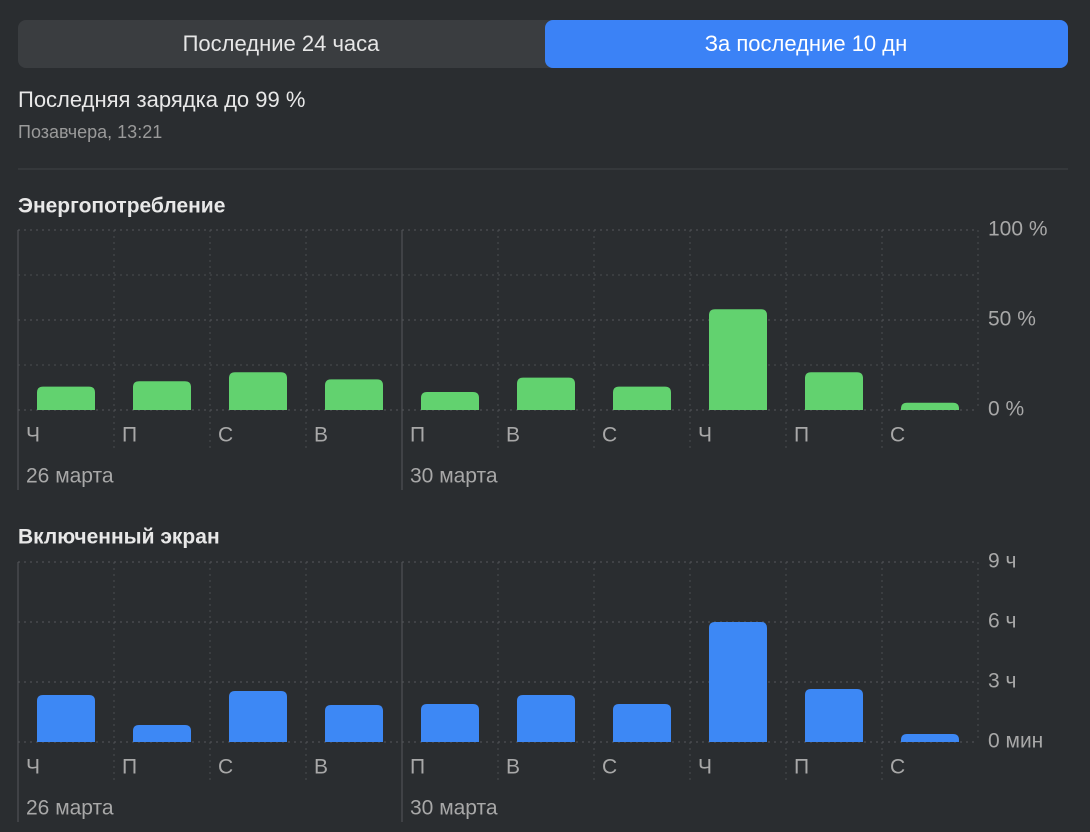  Describe the element at coordinates (90, 132) in the screenshot. I see `last-charge-time: Позавчера, 13:21` at that location.